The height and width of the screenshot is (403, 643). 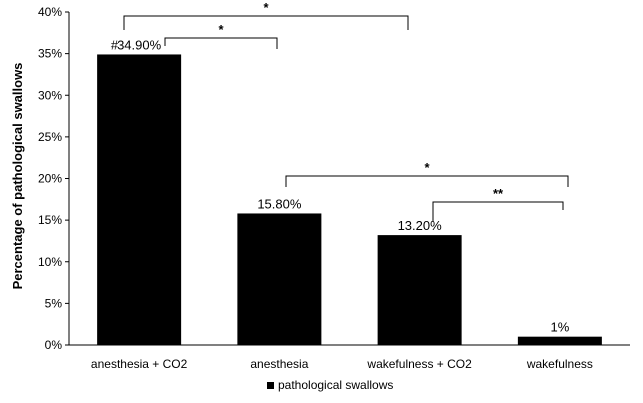 I want to click on y-tick-label: 10%, so click(x=50, y=262).